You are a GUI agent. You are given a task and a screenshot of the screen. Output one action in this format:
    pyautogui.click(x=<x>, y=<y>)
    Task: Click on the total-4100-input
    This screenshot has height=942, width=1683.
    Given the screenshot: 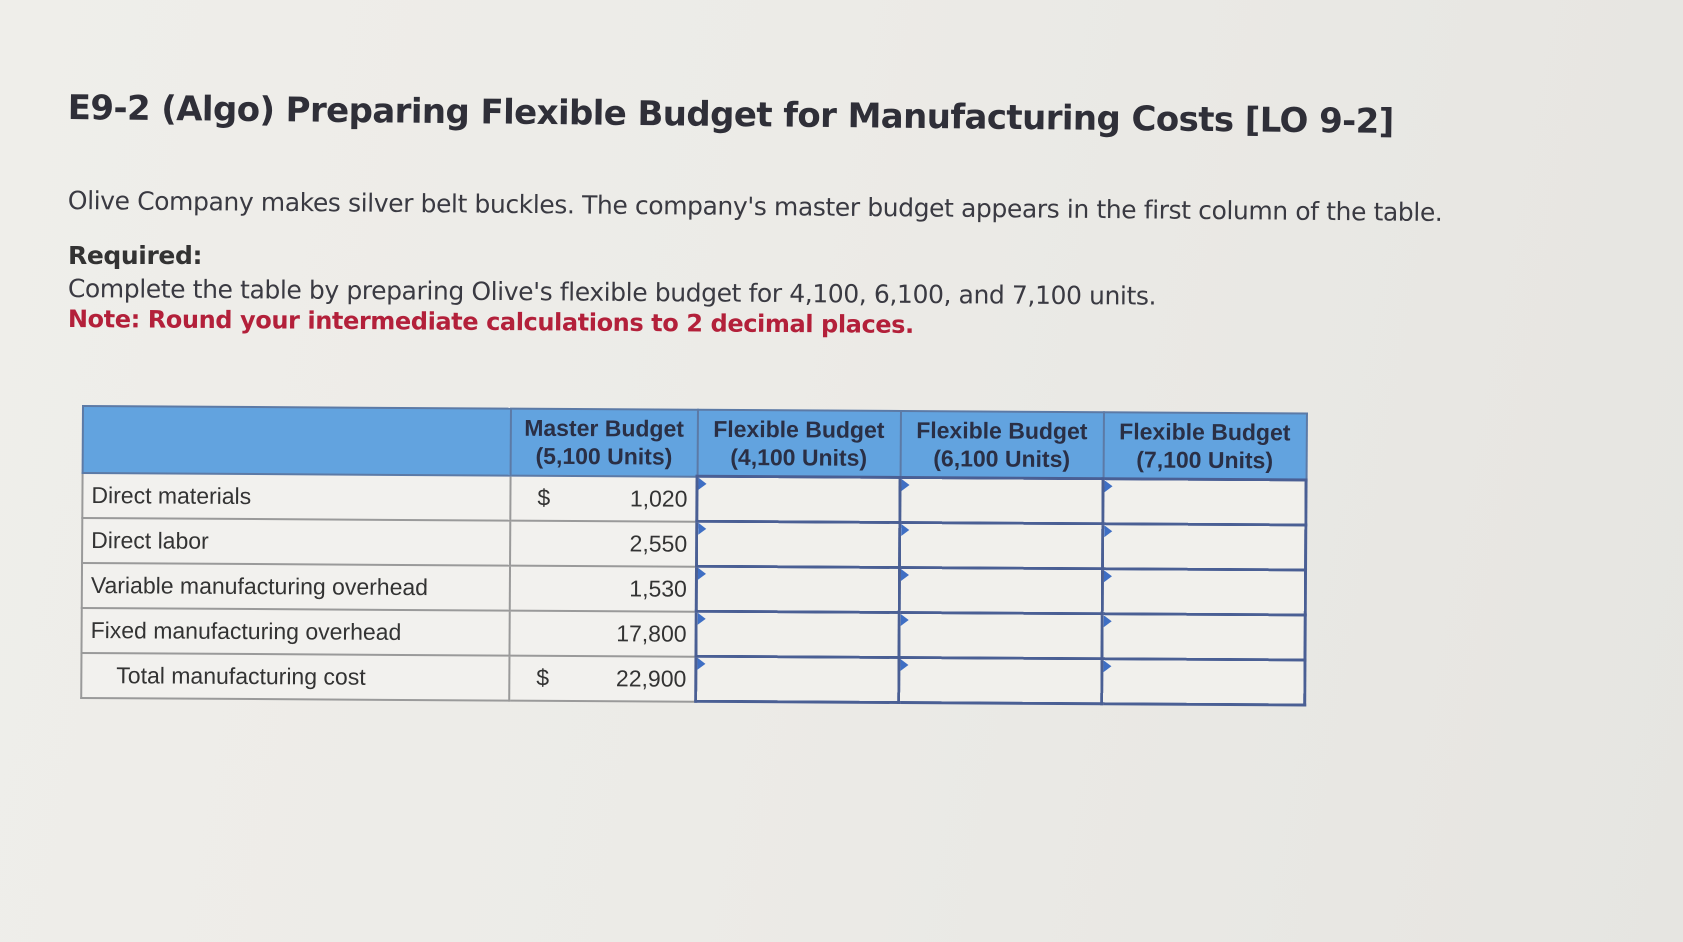 What is the action you would take?
    pyautogui.click(x=797, y=679)
    